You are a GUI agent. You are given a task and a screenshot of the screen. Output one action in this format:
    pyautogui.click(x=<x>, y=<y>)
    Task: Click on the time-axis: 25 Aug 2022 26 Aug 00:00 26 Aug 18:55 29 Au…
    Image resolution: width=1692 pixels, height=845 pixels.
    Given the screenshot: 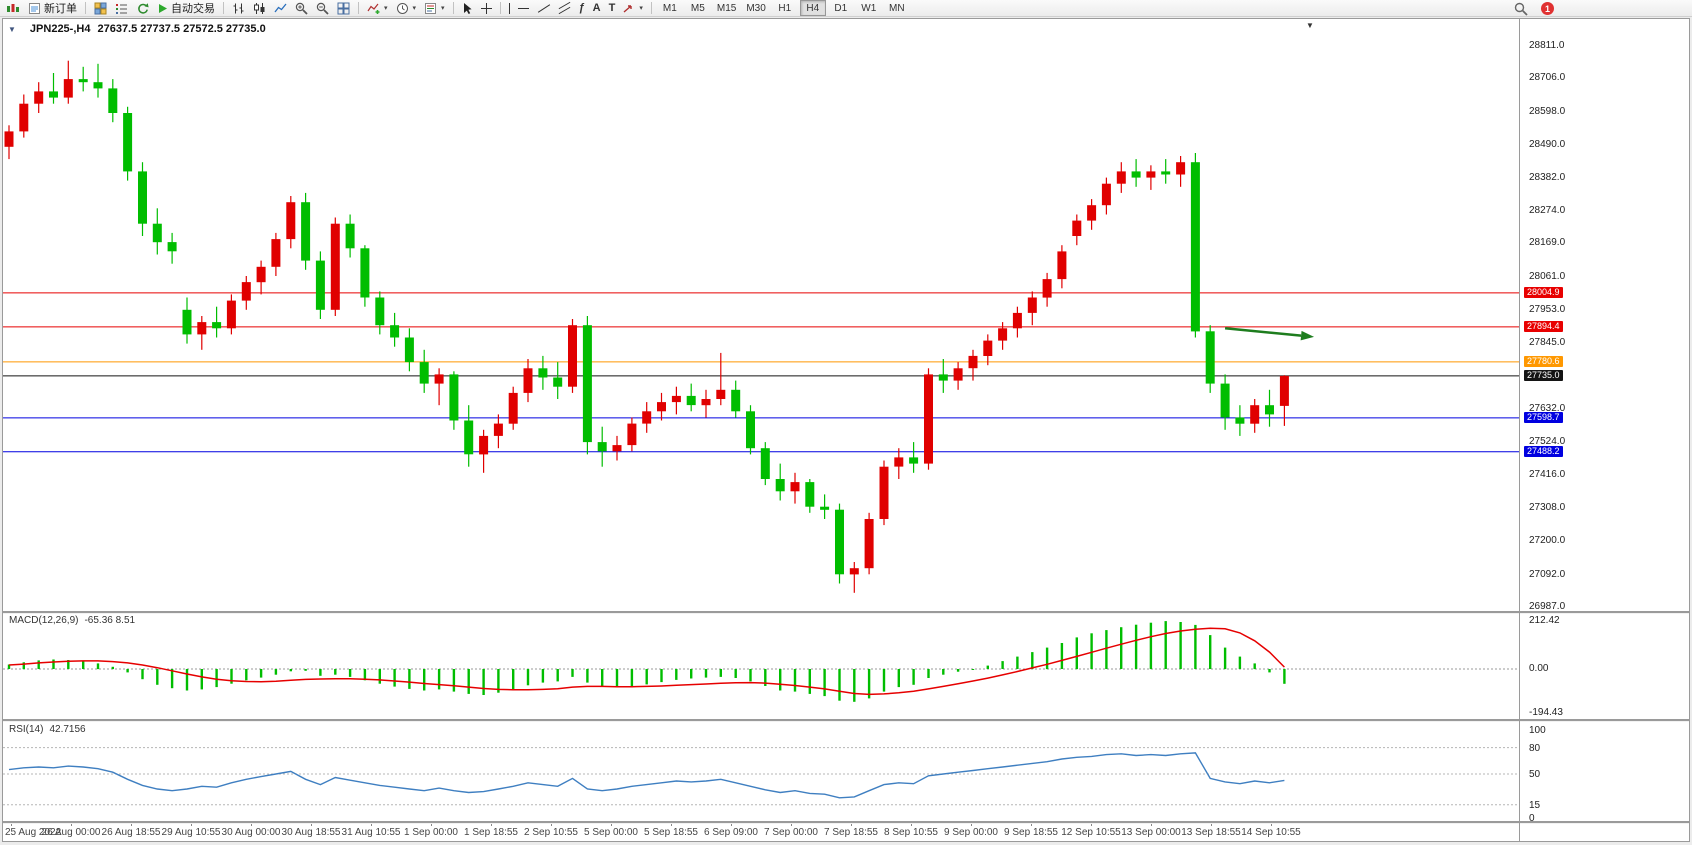 What is the action you would take?
    pyautogui.click(x=761, y=832)
    